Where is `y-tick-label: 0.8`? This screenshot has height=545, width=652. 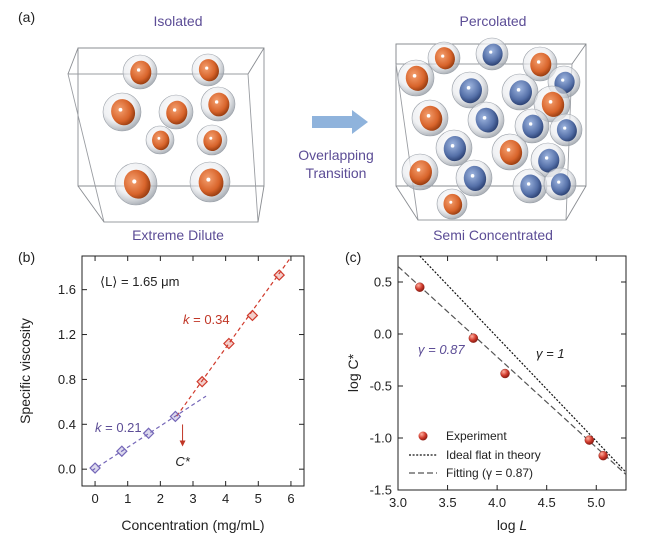
y-tick-label: 0.8 is located at coordinates (67, 379).